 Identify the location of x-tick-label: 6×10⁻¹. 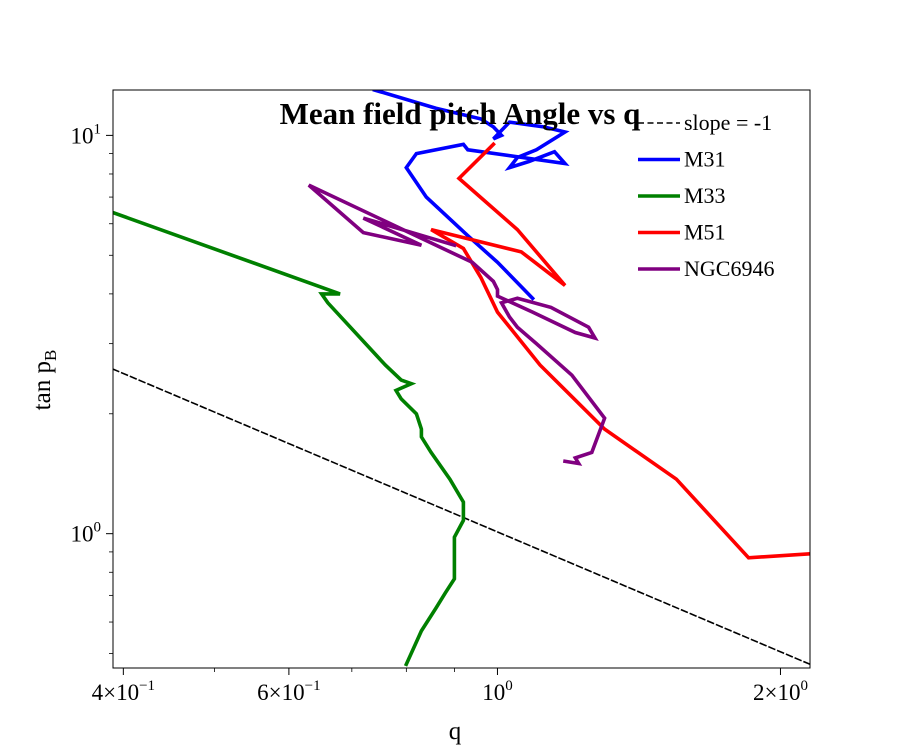
(288, 691).